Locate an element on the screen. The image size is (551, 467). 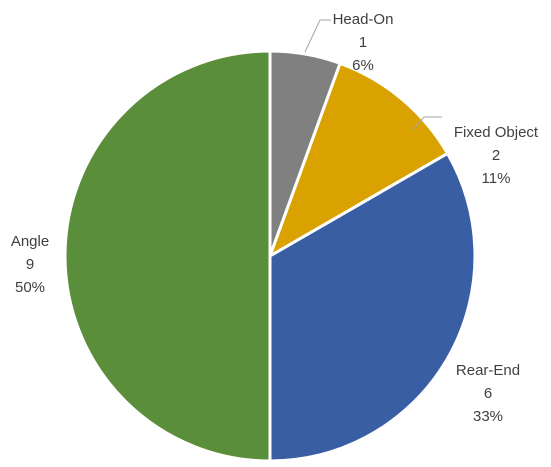
data-label-category: Head-On is located at coordinates (363, 19).